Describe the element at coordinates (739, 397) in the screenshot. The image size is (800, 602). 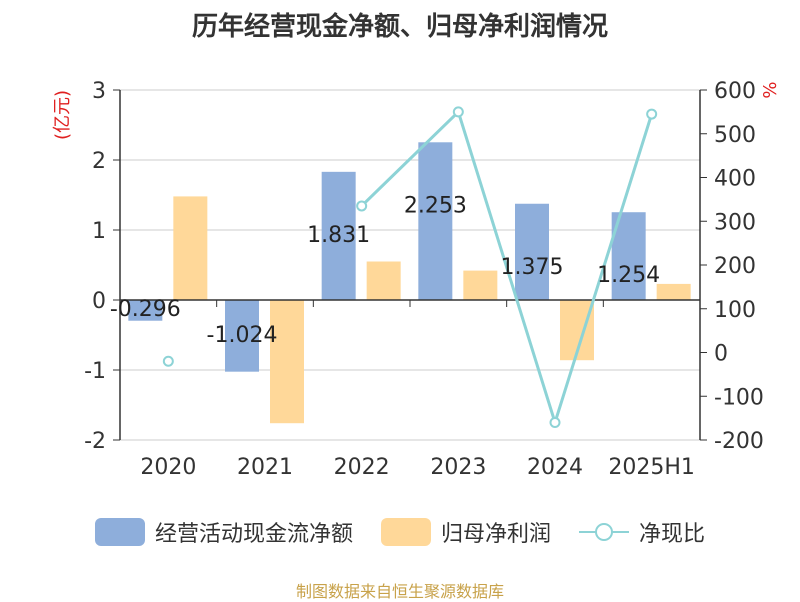
I see `right-tick-label: -100` at that location.